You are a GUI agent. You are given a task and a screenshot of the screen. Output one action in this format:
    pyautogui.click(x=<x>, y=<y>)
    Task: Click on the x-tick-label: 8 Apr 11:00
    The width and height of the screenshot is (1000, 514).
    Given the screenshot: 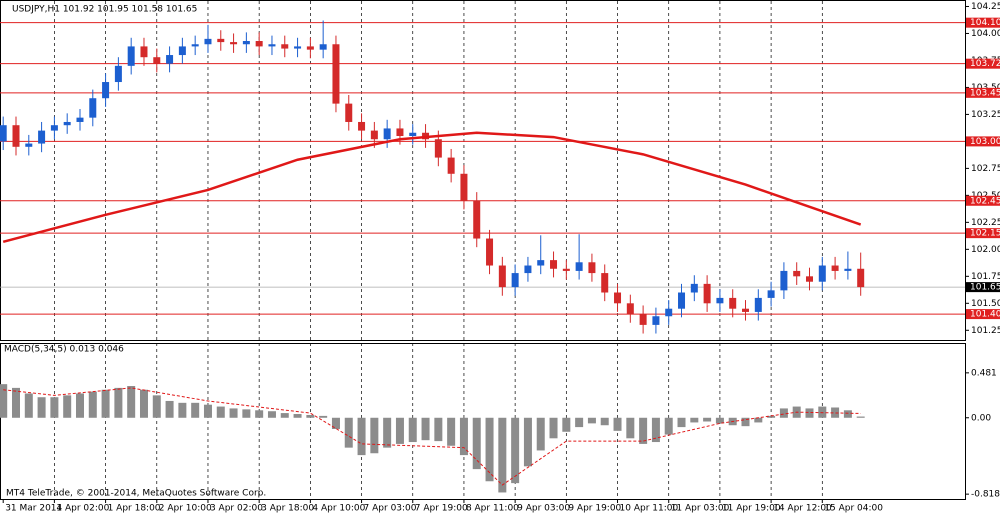 What is the action you would take?
    pyautogui.click(x=492, y=509)
    